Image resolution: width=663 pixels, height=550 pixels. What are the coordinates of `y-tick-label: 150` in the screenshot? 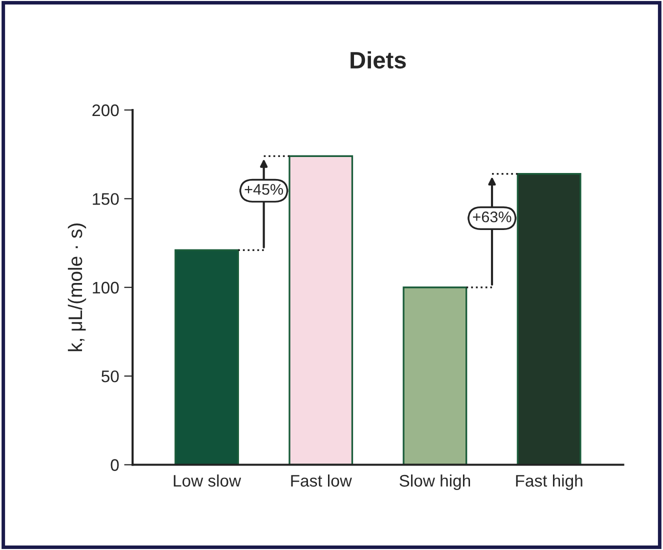 It's located at (105, 199).